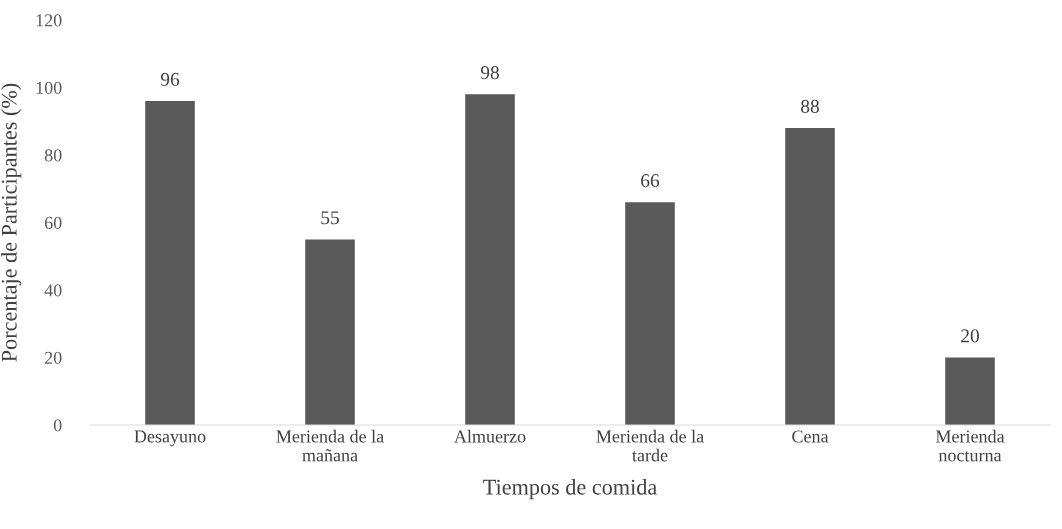  I want to click on data-label: 20, so click(970, 336).